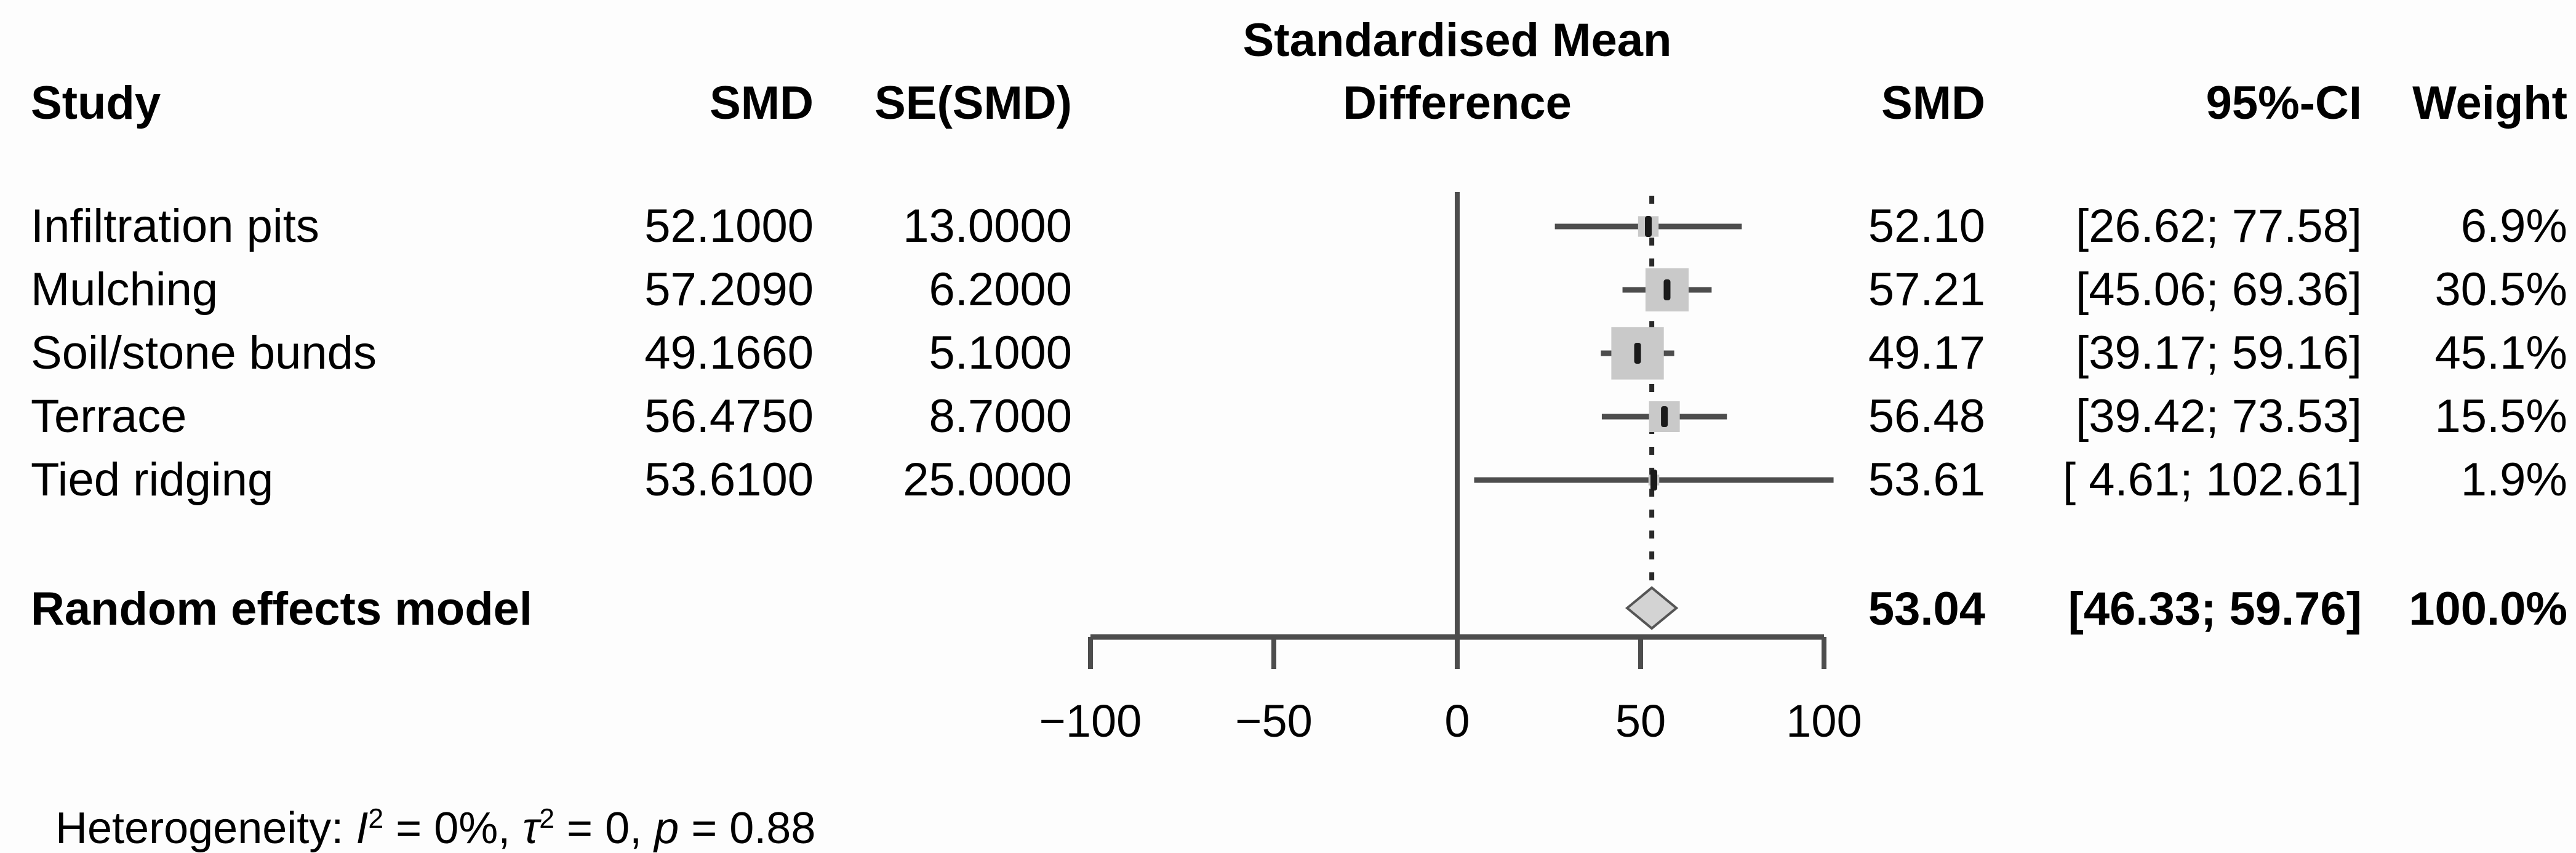 The height and width of the screenshot is (853, 2576). Describe the element at coordinates (96, 103) in the screenshot. I see `column-header-study: Study` at that location.